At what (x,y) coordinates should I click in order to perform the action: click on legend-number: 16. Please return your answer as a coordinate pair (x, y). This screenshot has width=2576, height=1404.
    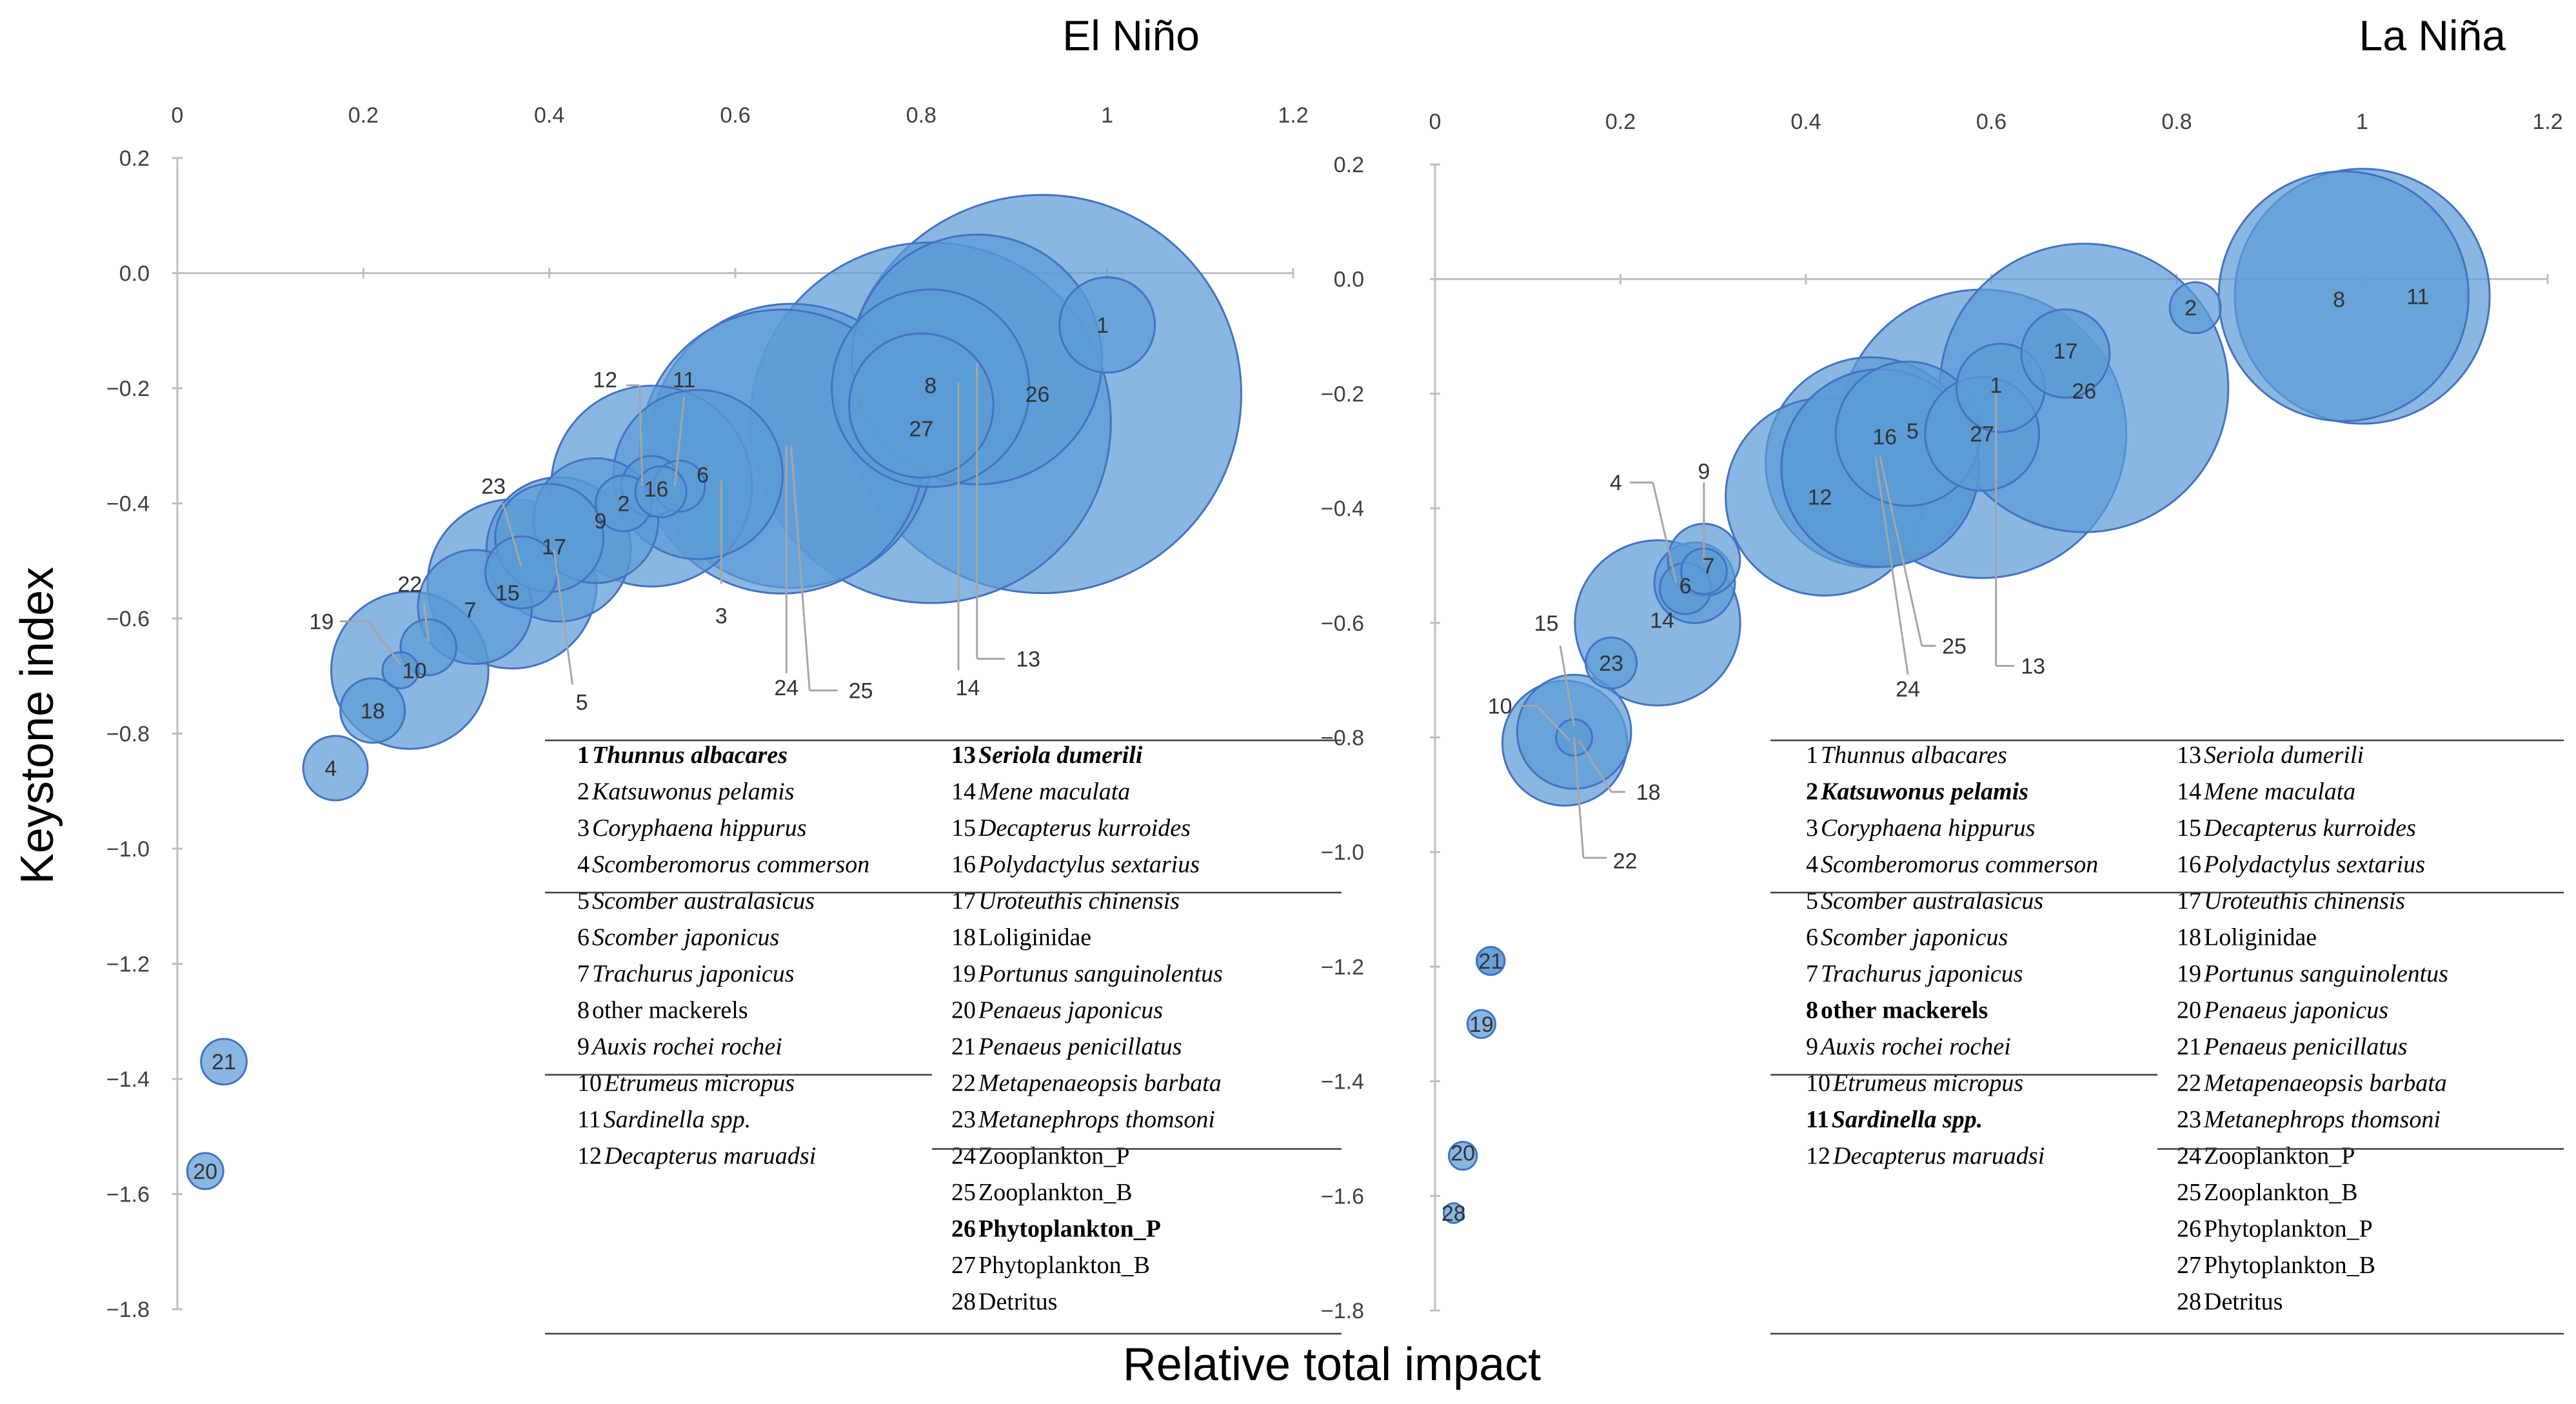
    Looking at the image, I should click on (2189, 864).